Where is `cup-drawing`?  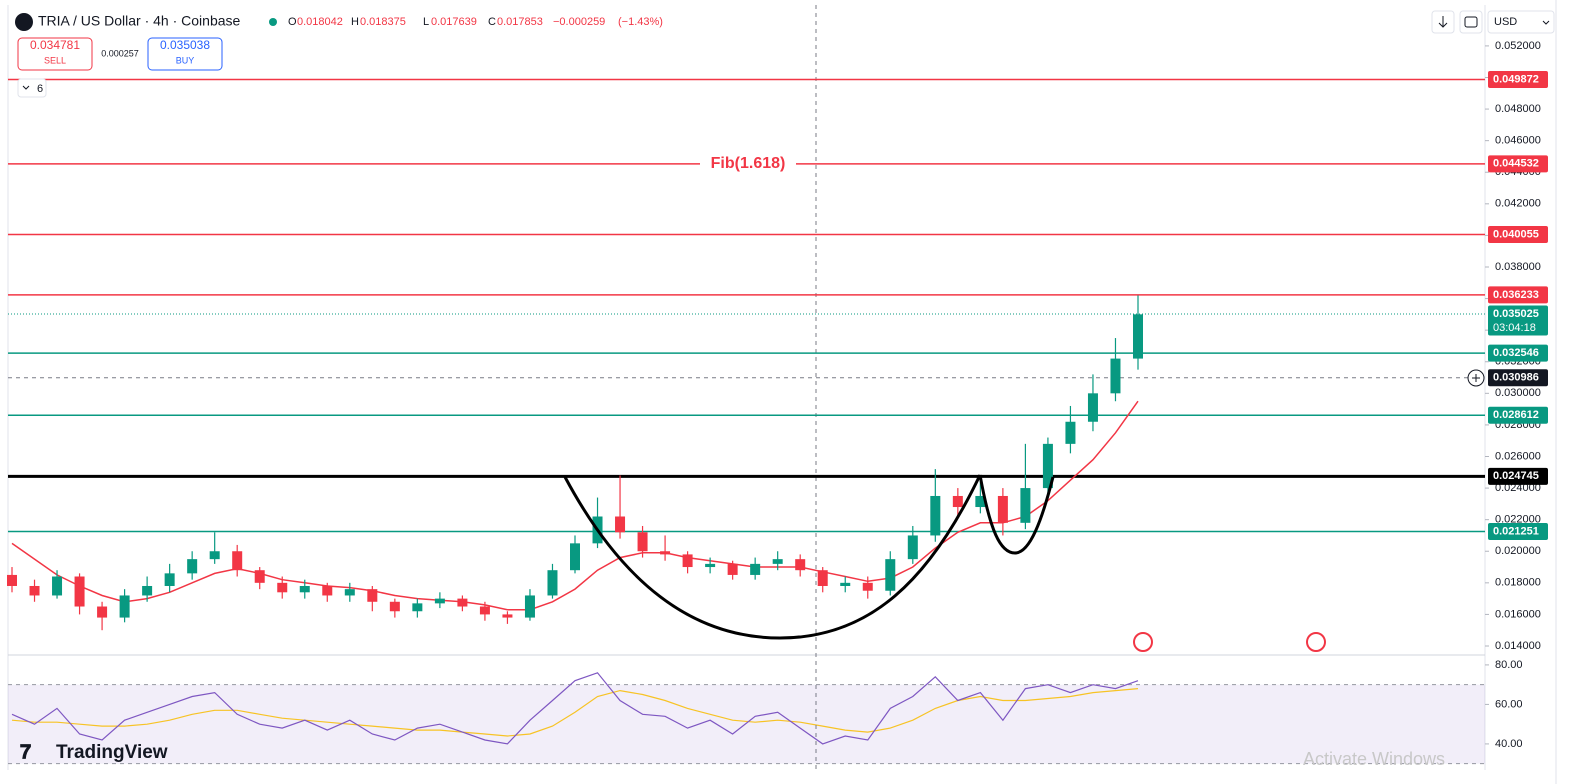
cup-drawing is located at coordinates (772, 557).